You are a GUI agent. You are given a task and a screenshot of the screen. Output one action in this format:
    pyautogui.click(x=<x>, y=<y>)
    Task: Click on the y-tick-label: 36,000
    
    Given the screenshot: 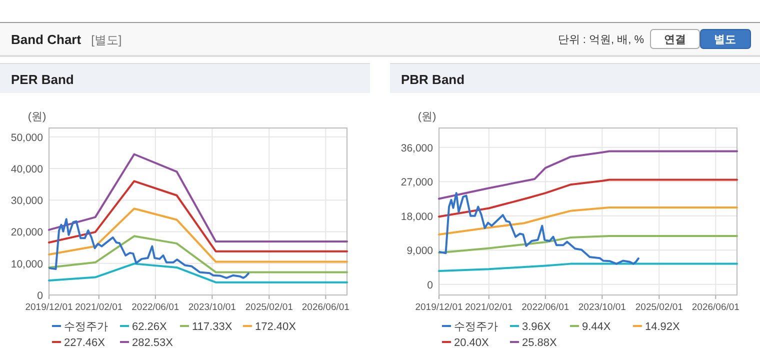 What is the action you would take?
    pyautogui.click(x=417, y=148)
    